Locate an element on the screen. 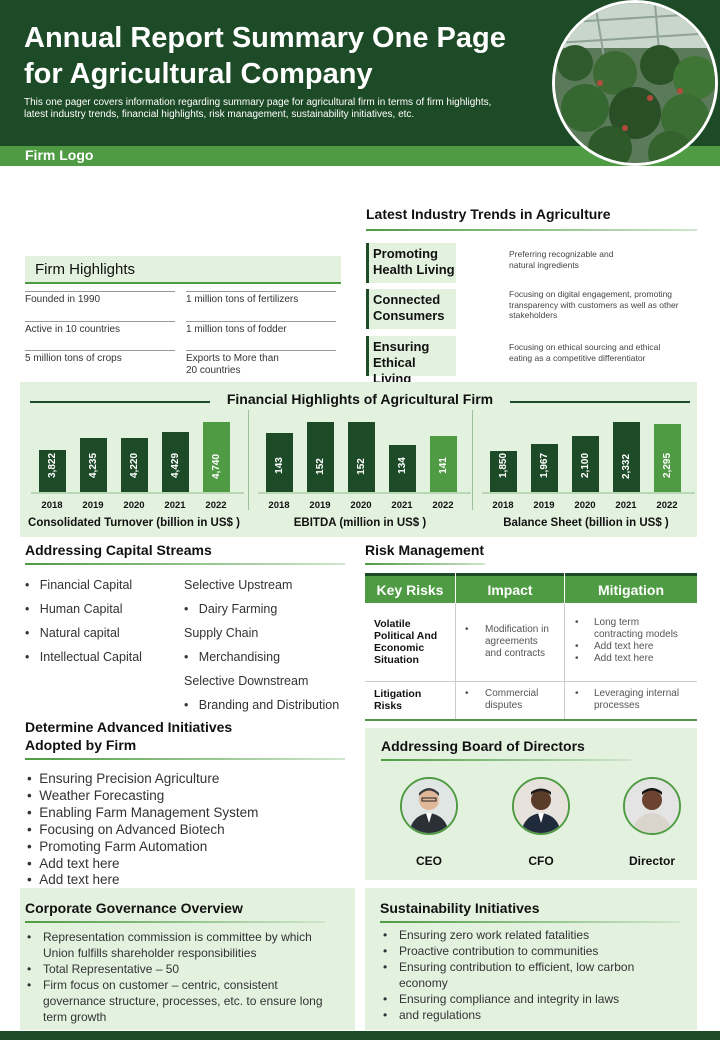  chart-bar: 4,235 is located at coordinates (93, 464).